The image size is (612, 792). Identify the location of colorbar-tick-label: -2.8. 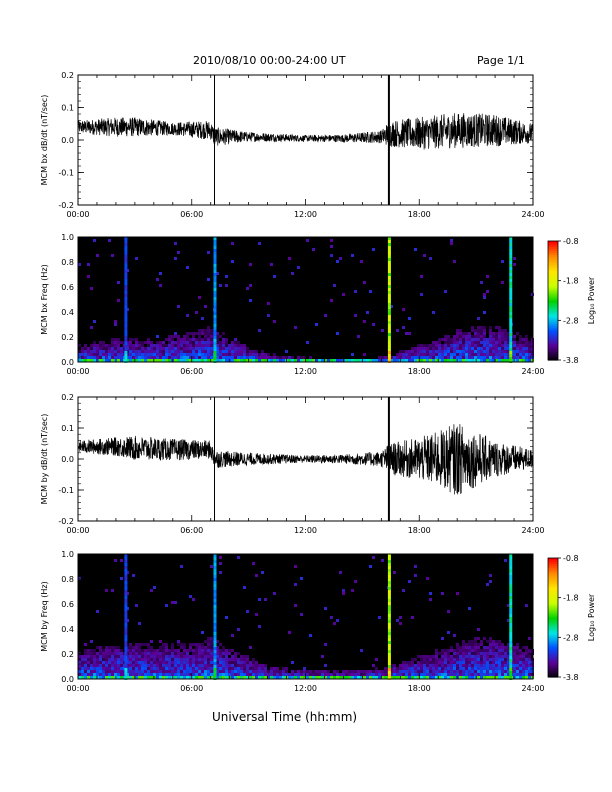
(571, 637).